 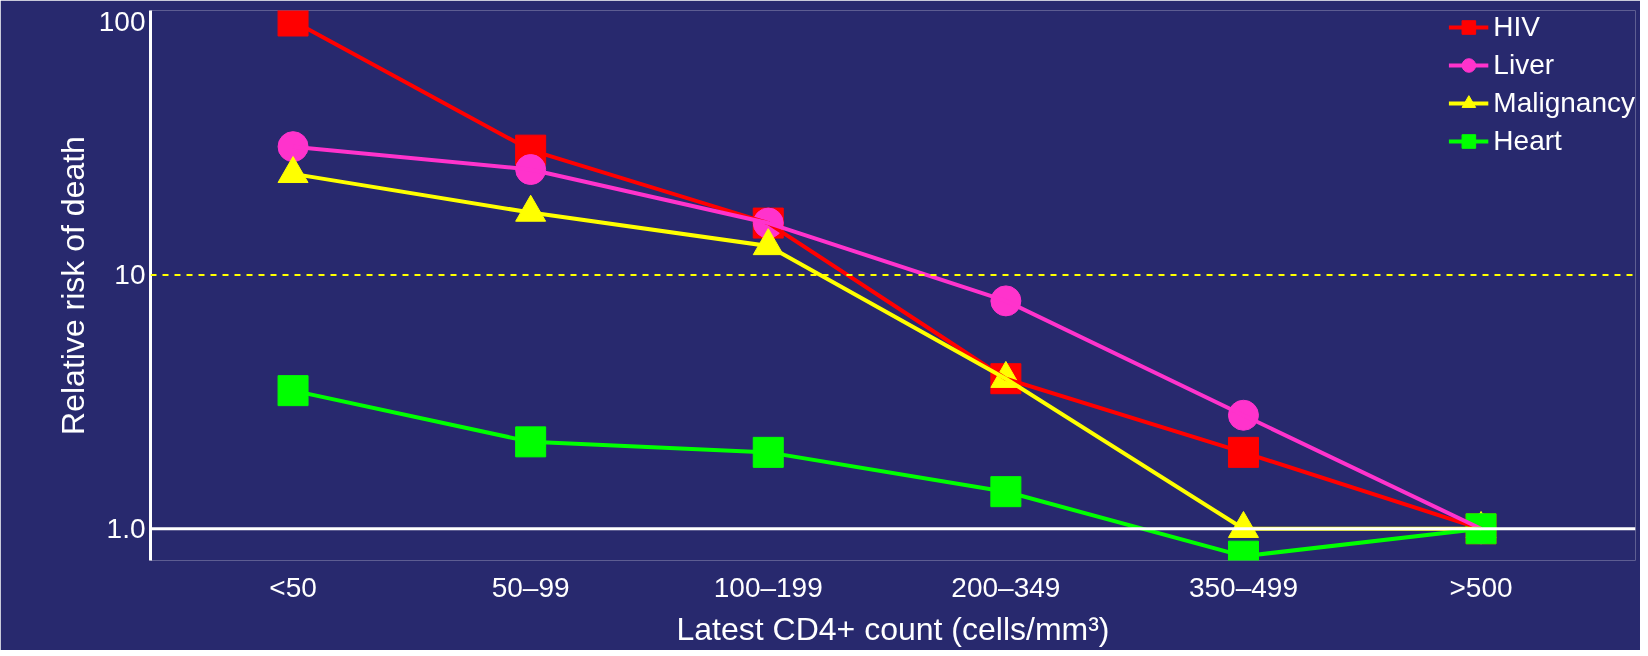 What do you see at coordinates (530, 587) in the screenshot?
I see `x-tick-label: 50–99` at bounding box center [530, 587].